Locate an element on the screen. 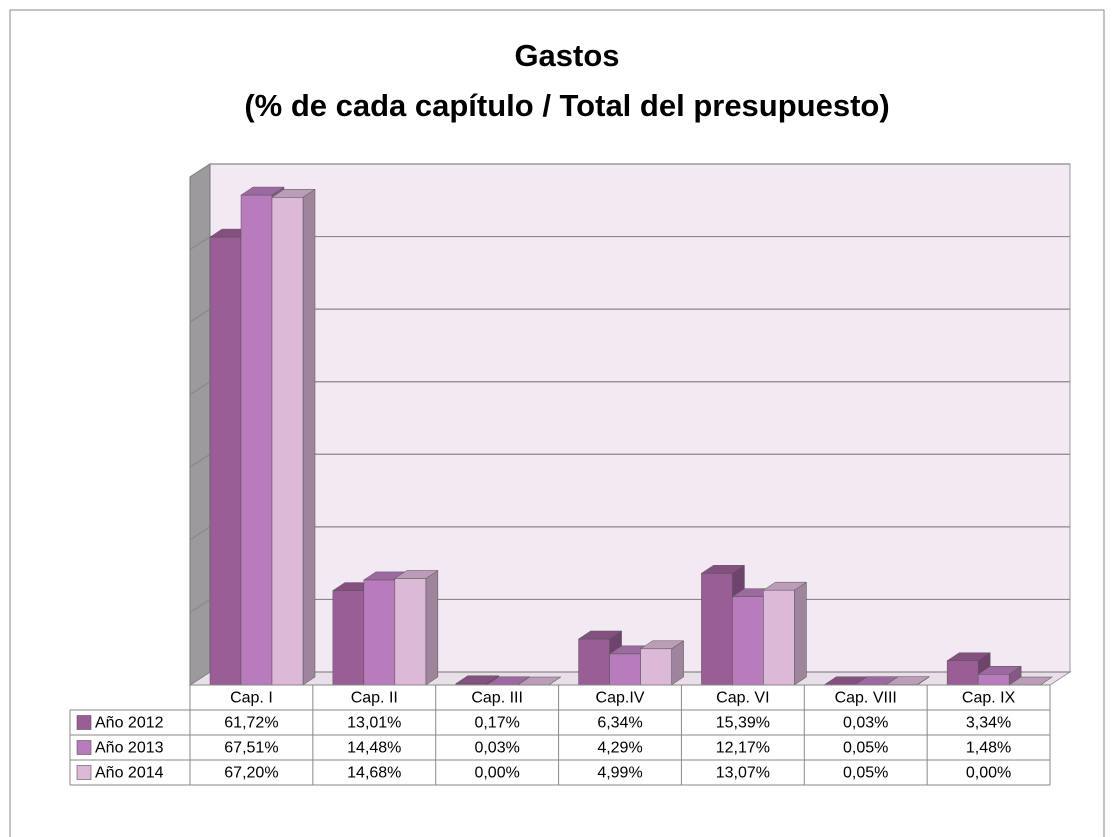 This screenshot has height=837, width=1113. x-tick-label: Cap. VI is located at coordinates (742, 698).